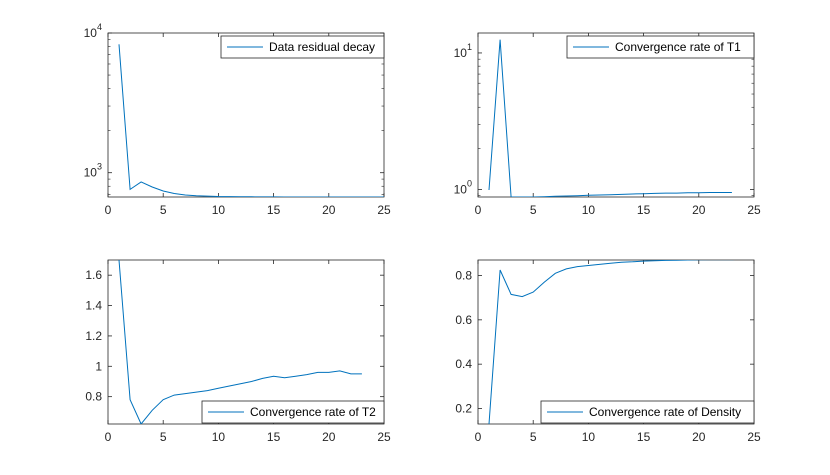 The width and height of the screenshot is (830, 475). What do you see at coordinates (93, 31) in the screenshot?
I see `y-tick-label: 10⁴` at bounding box center [93, 31].